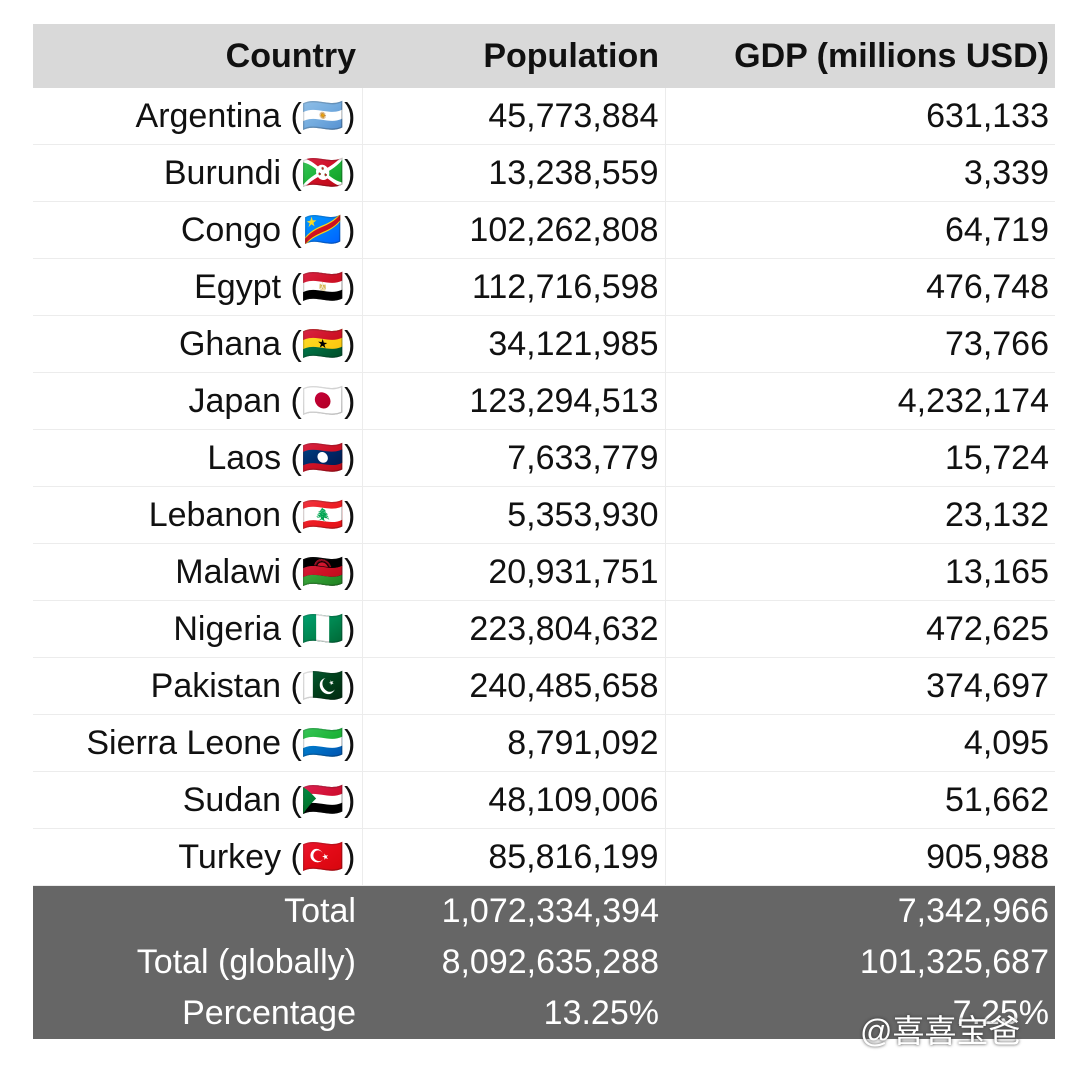 This screenshot has width=1080, height=1067. Describe the element at coordinates (197, 962) in the screenshot. I see `cell: Total (globally)` at that location.